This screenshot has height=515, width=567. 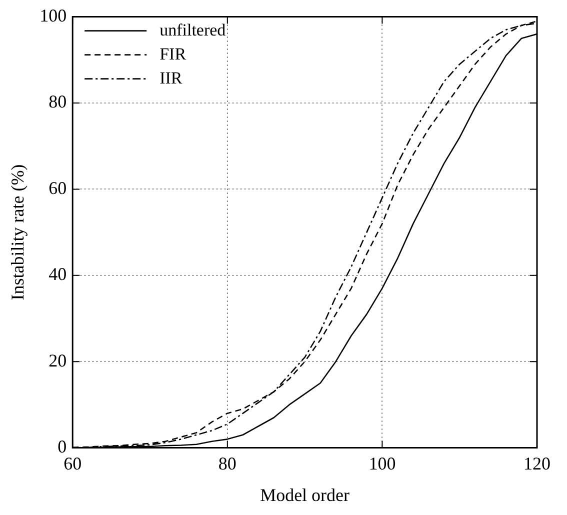 What do you see at coordinates (305, 494) in the screenshot?
I see `x-axis-title: Model order` at bounding box center [305, 494].